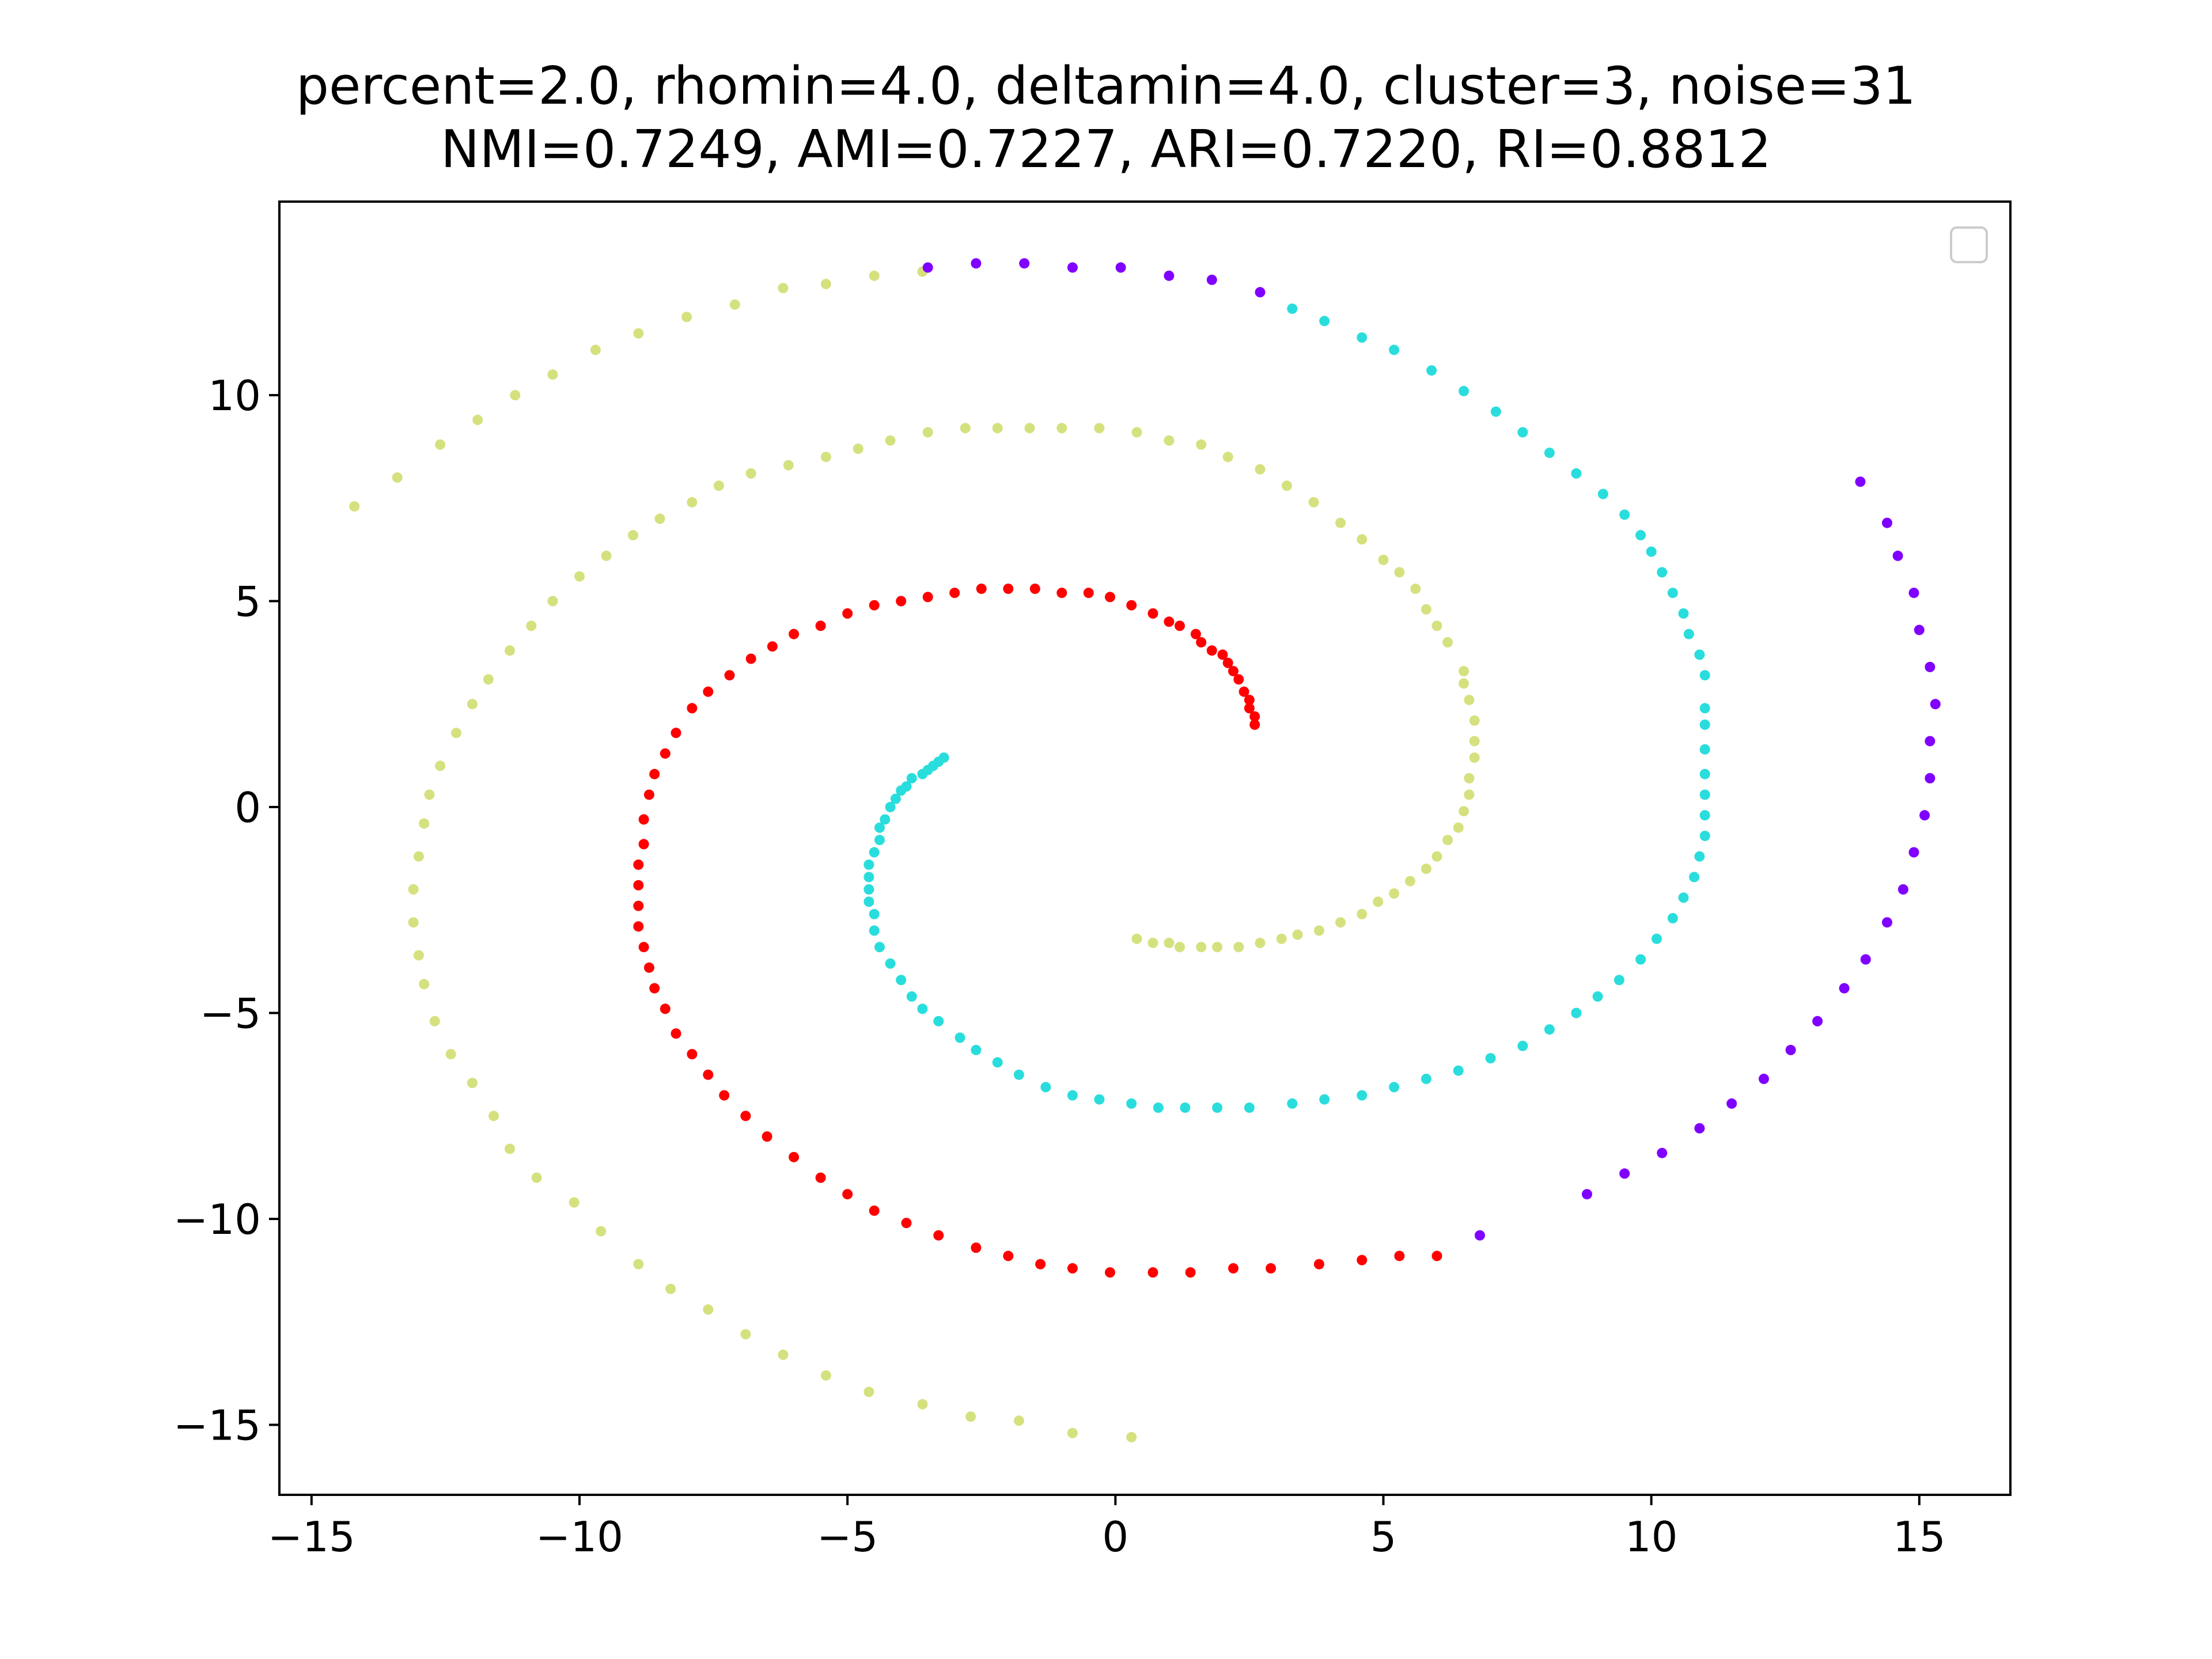  What do you see at coordinates (1919, 1537) in the screenshot?
I see `x-tick-label: 15` at bounding box center [1919, 1537].